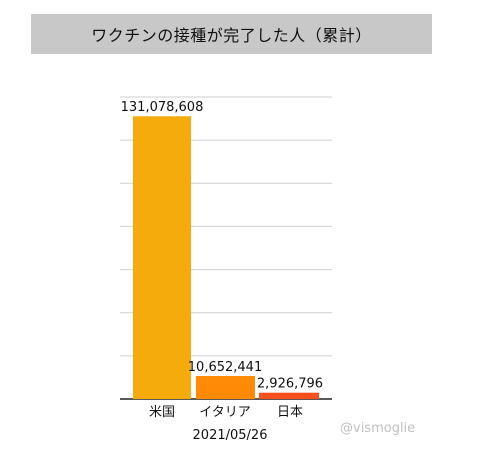 The width and height of the screenshot is (478, 466). What do you see at coordinates (162, 107) in the screenshot?
I see `data-label-0: 131,078,608` at bounding box center [162, 107].